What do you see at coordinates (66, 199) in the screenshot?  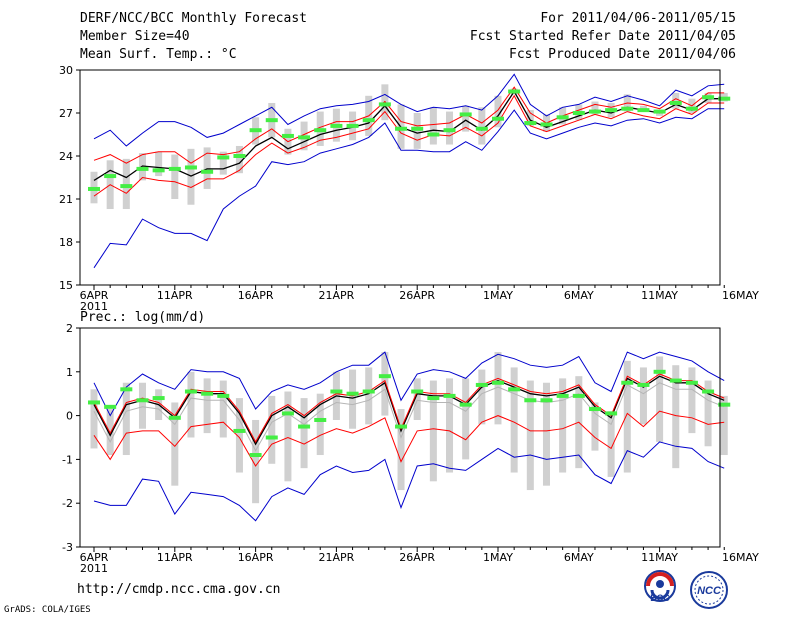 I see `y-tick-label: 21` at bounding box center [66, 199].